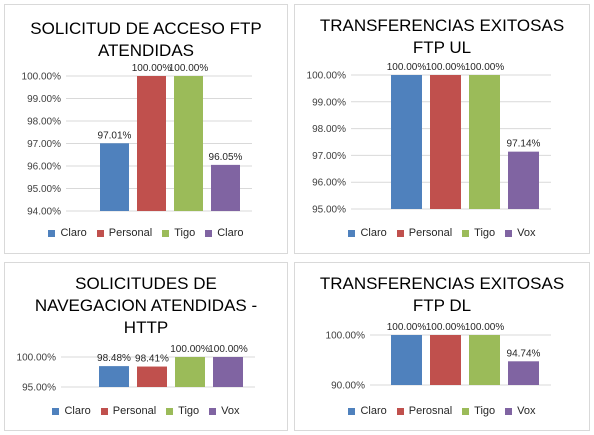 The image size is (594, 435). I want to click on chart-title: SOLICITUD DE ACCESO FTP ATENDIDAS, so click(146, 39).